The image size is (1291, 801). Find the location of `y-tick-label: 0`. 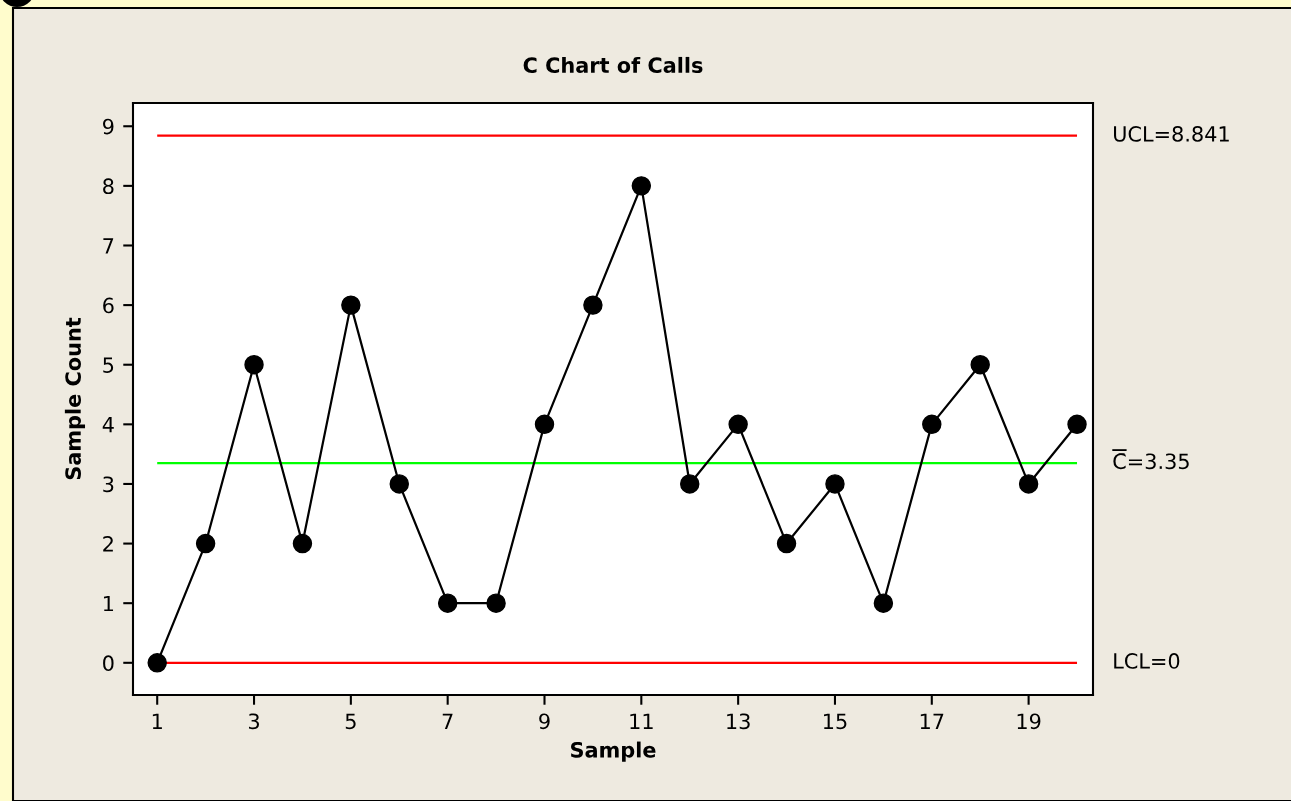

y-tick-label: 0 is located at coordinates (108, 663).